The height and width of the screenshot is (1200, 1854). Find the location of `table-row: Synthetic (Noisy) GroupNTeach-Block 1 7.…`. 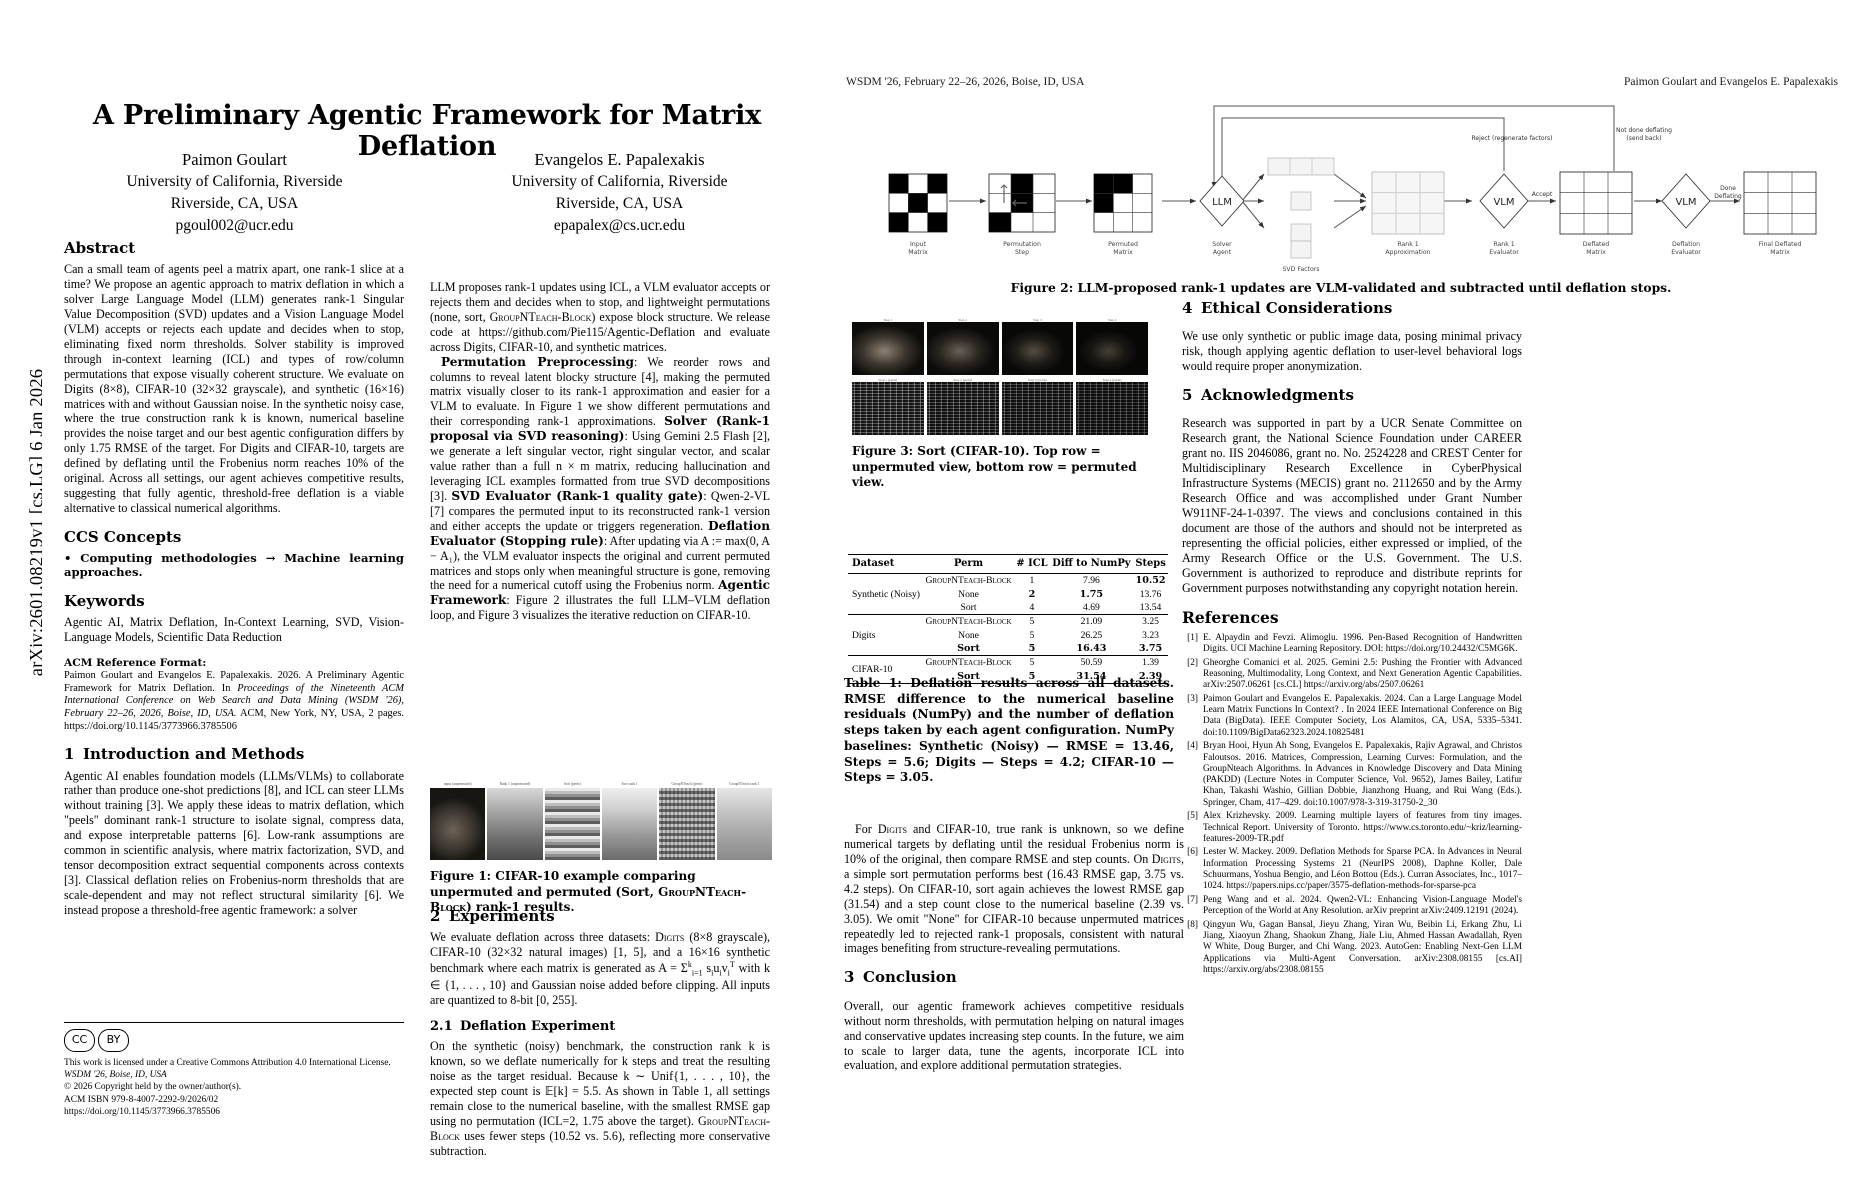

table-row: Synthetic (Noisy) GroupNTeach-Block 1 7.… is located at coordinates (1008, 586).